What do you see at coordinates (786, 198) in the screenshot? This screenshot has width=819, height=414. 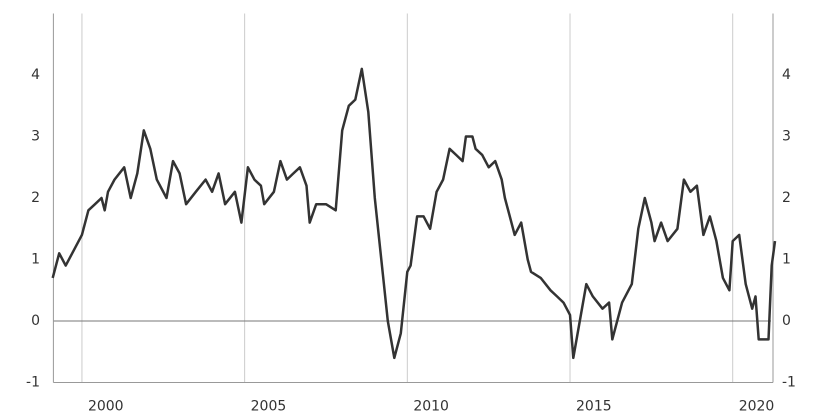 I see `y2-tick-label: 2` at bounding box center [786, 198].